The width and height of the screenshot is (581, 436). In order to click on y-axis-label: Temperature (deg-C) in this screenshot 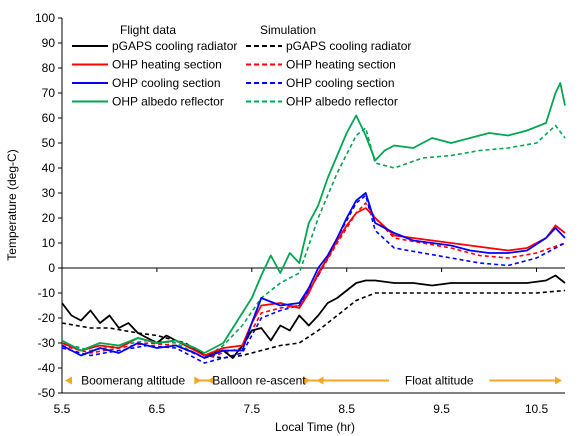, I will do `click(12, 204)`.